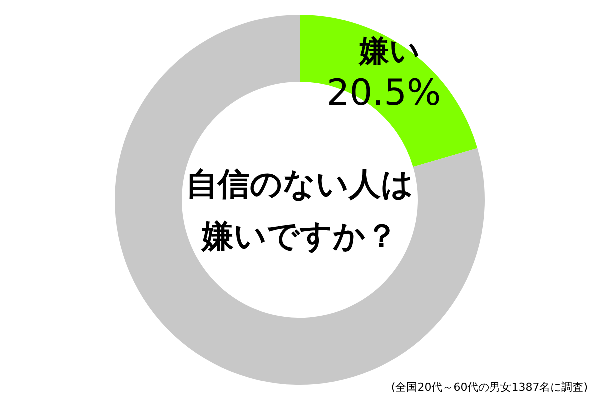 This screenshot has height=400, width=600. Describe the element at coordinates (300, 210) in the screenshot. I see `text: 自信のない人は嫌いですか？` at that location.